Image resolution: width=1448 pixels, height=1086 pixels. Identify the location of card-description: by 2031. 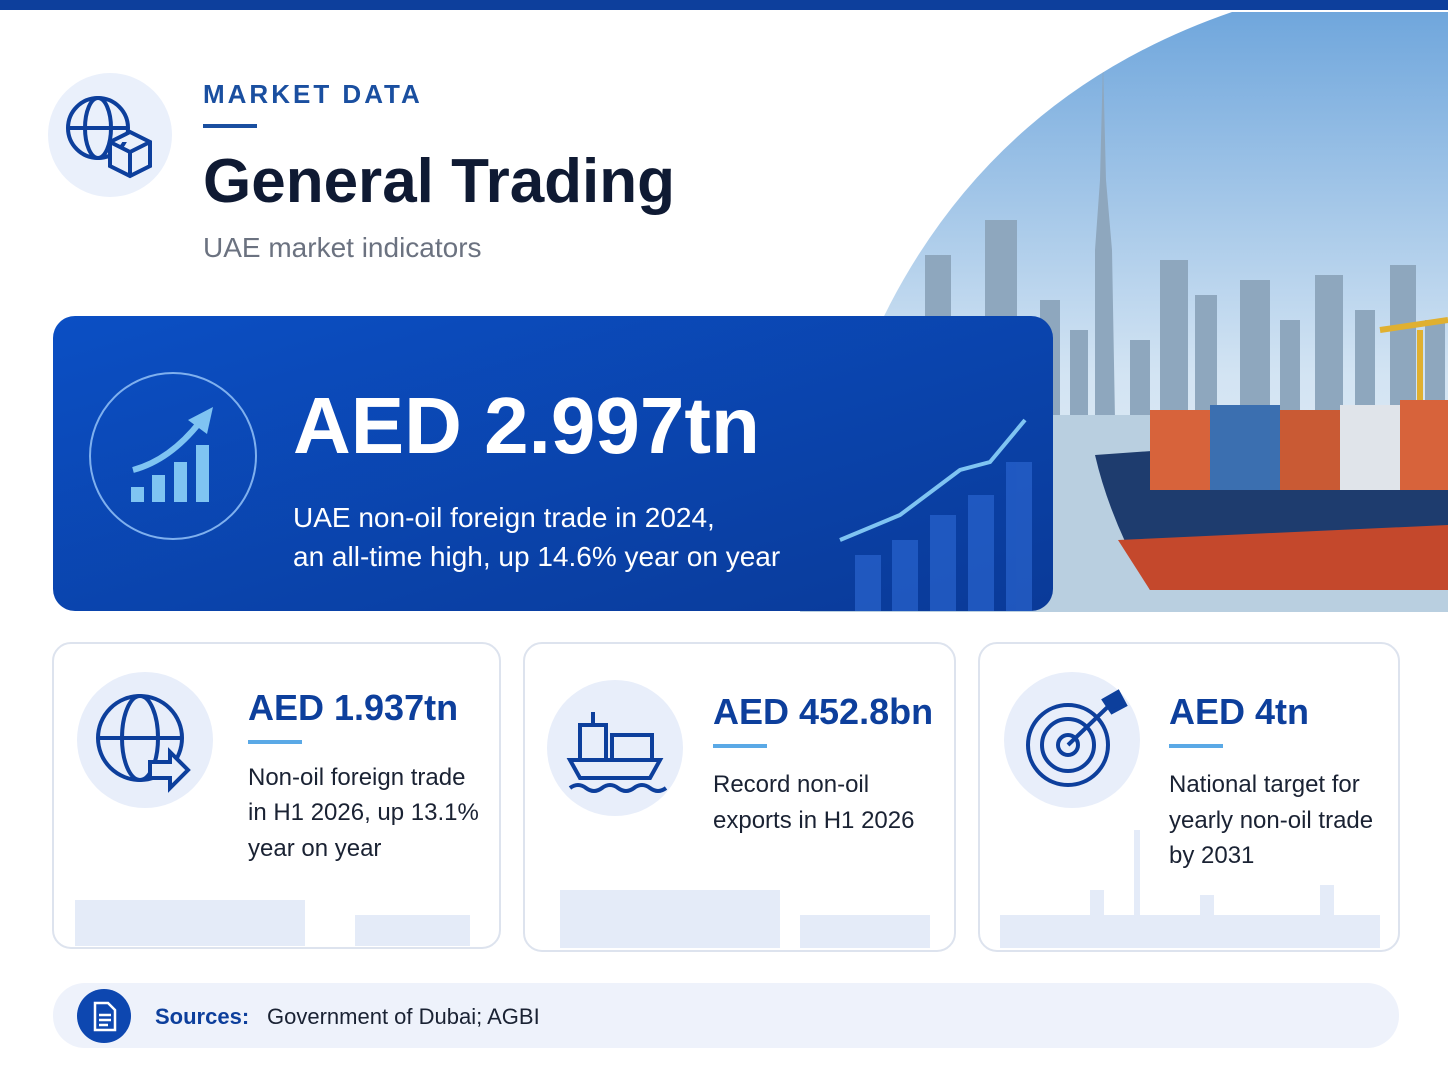
(1211, 855).